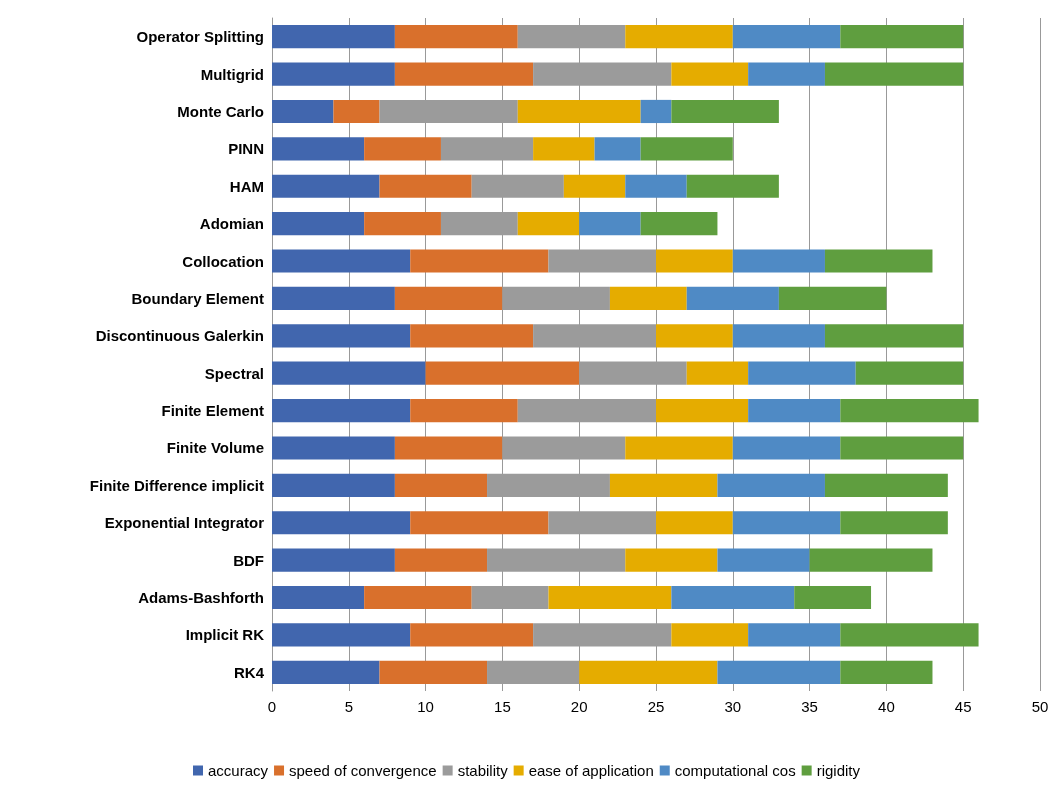 This screenshot has width=1053, height=791. Describe the element at coordinates (238, 770) in the screenshot. I see `legend-label: accuracy` at that location.